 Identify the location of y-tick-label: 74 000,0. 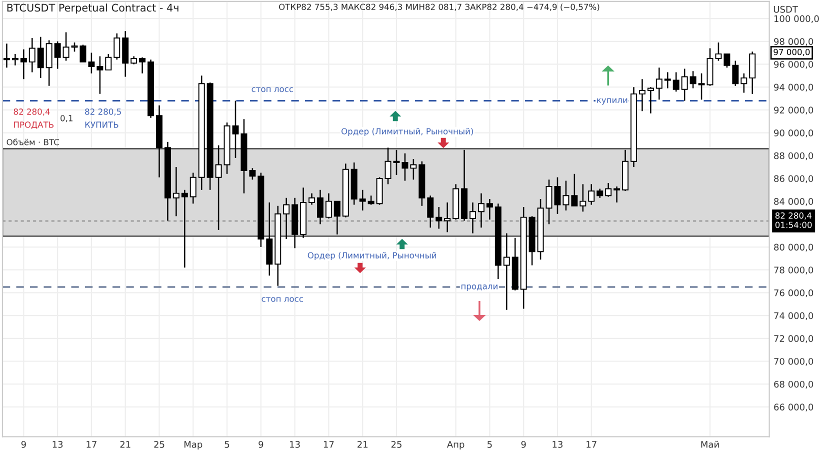
(794, 316).